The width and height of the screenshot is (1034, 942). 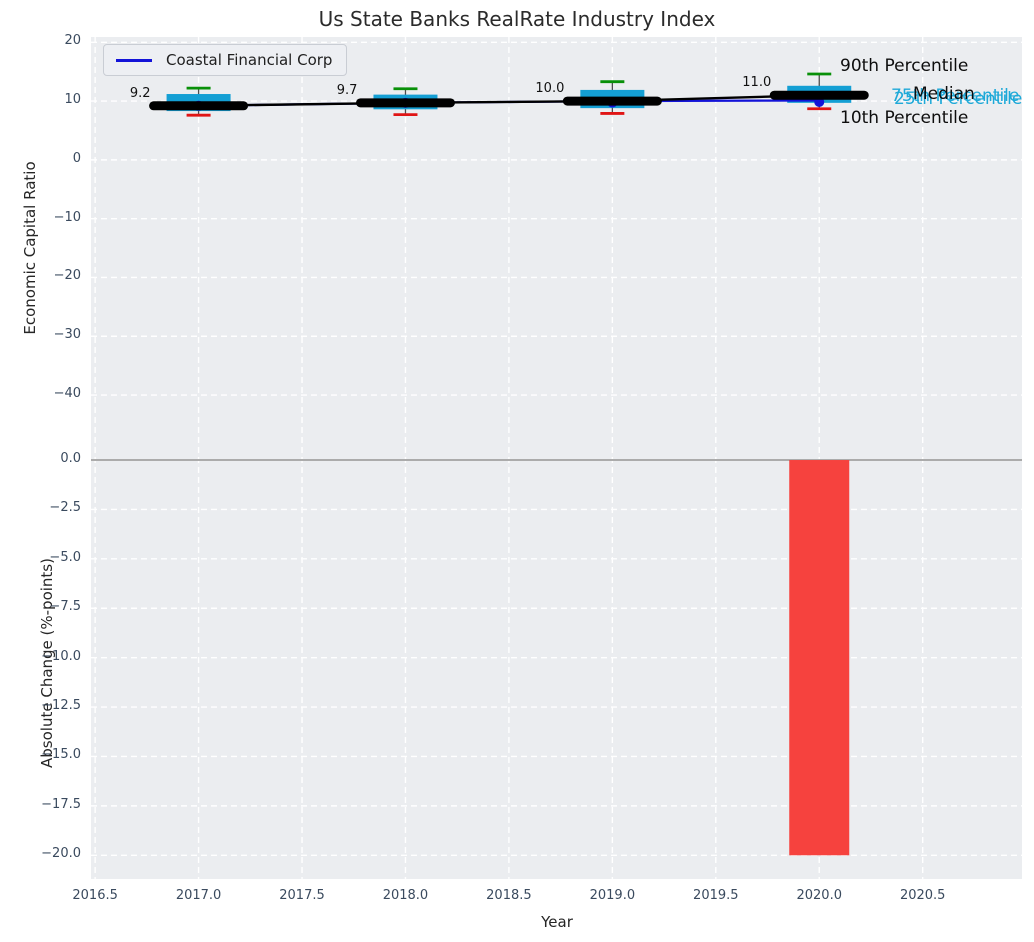 What do you see at coordinates (95, 895) in the screenshot?
I see `x-tick-label: 2016.5` at bounding box center [95, 895].